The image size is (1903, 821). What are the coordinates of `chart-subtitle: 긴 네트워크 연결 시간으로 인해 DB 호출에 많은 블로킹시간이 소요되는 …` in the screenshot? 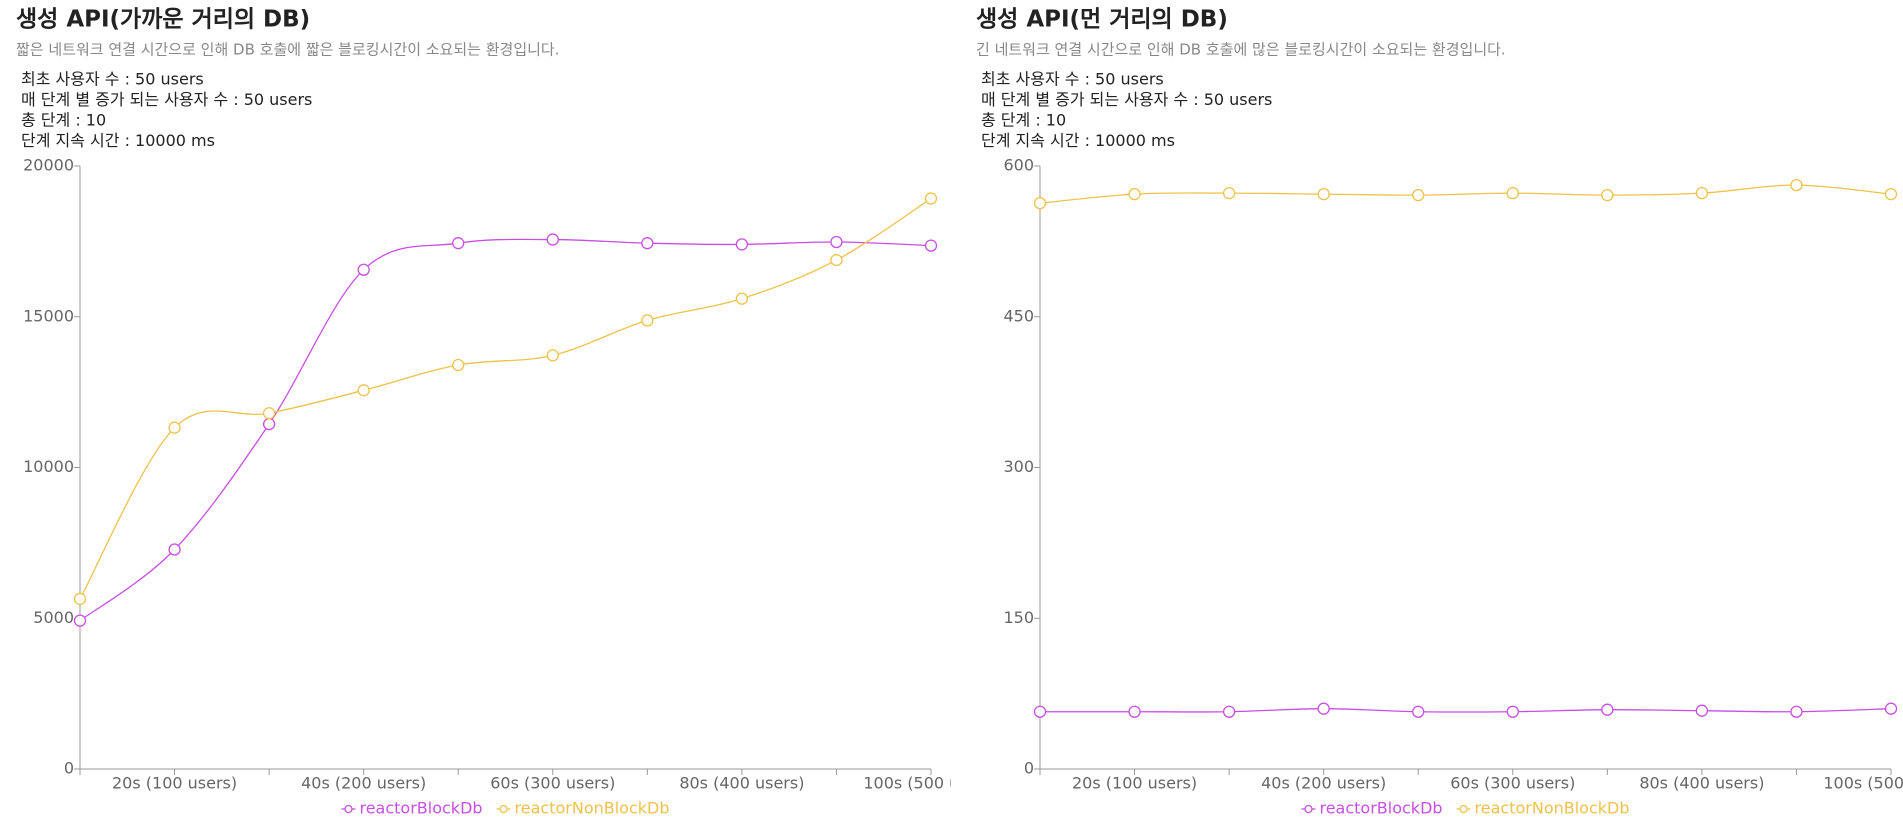 It's located at (1241, 50).